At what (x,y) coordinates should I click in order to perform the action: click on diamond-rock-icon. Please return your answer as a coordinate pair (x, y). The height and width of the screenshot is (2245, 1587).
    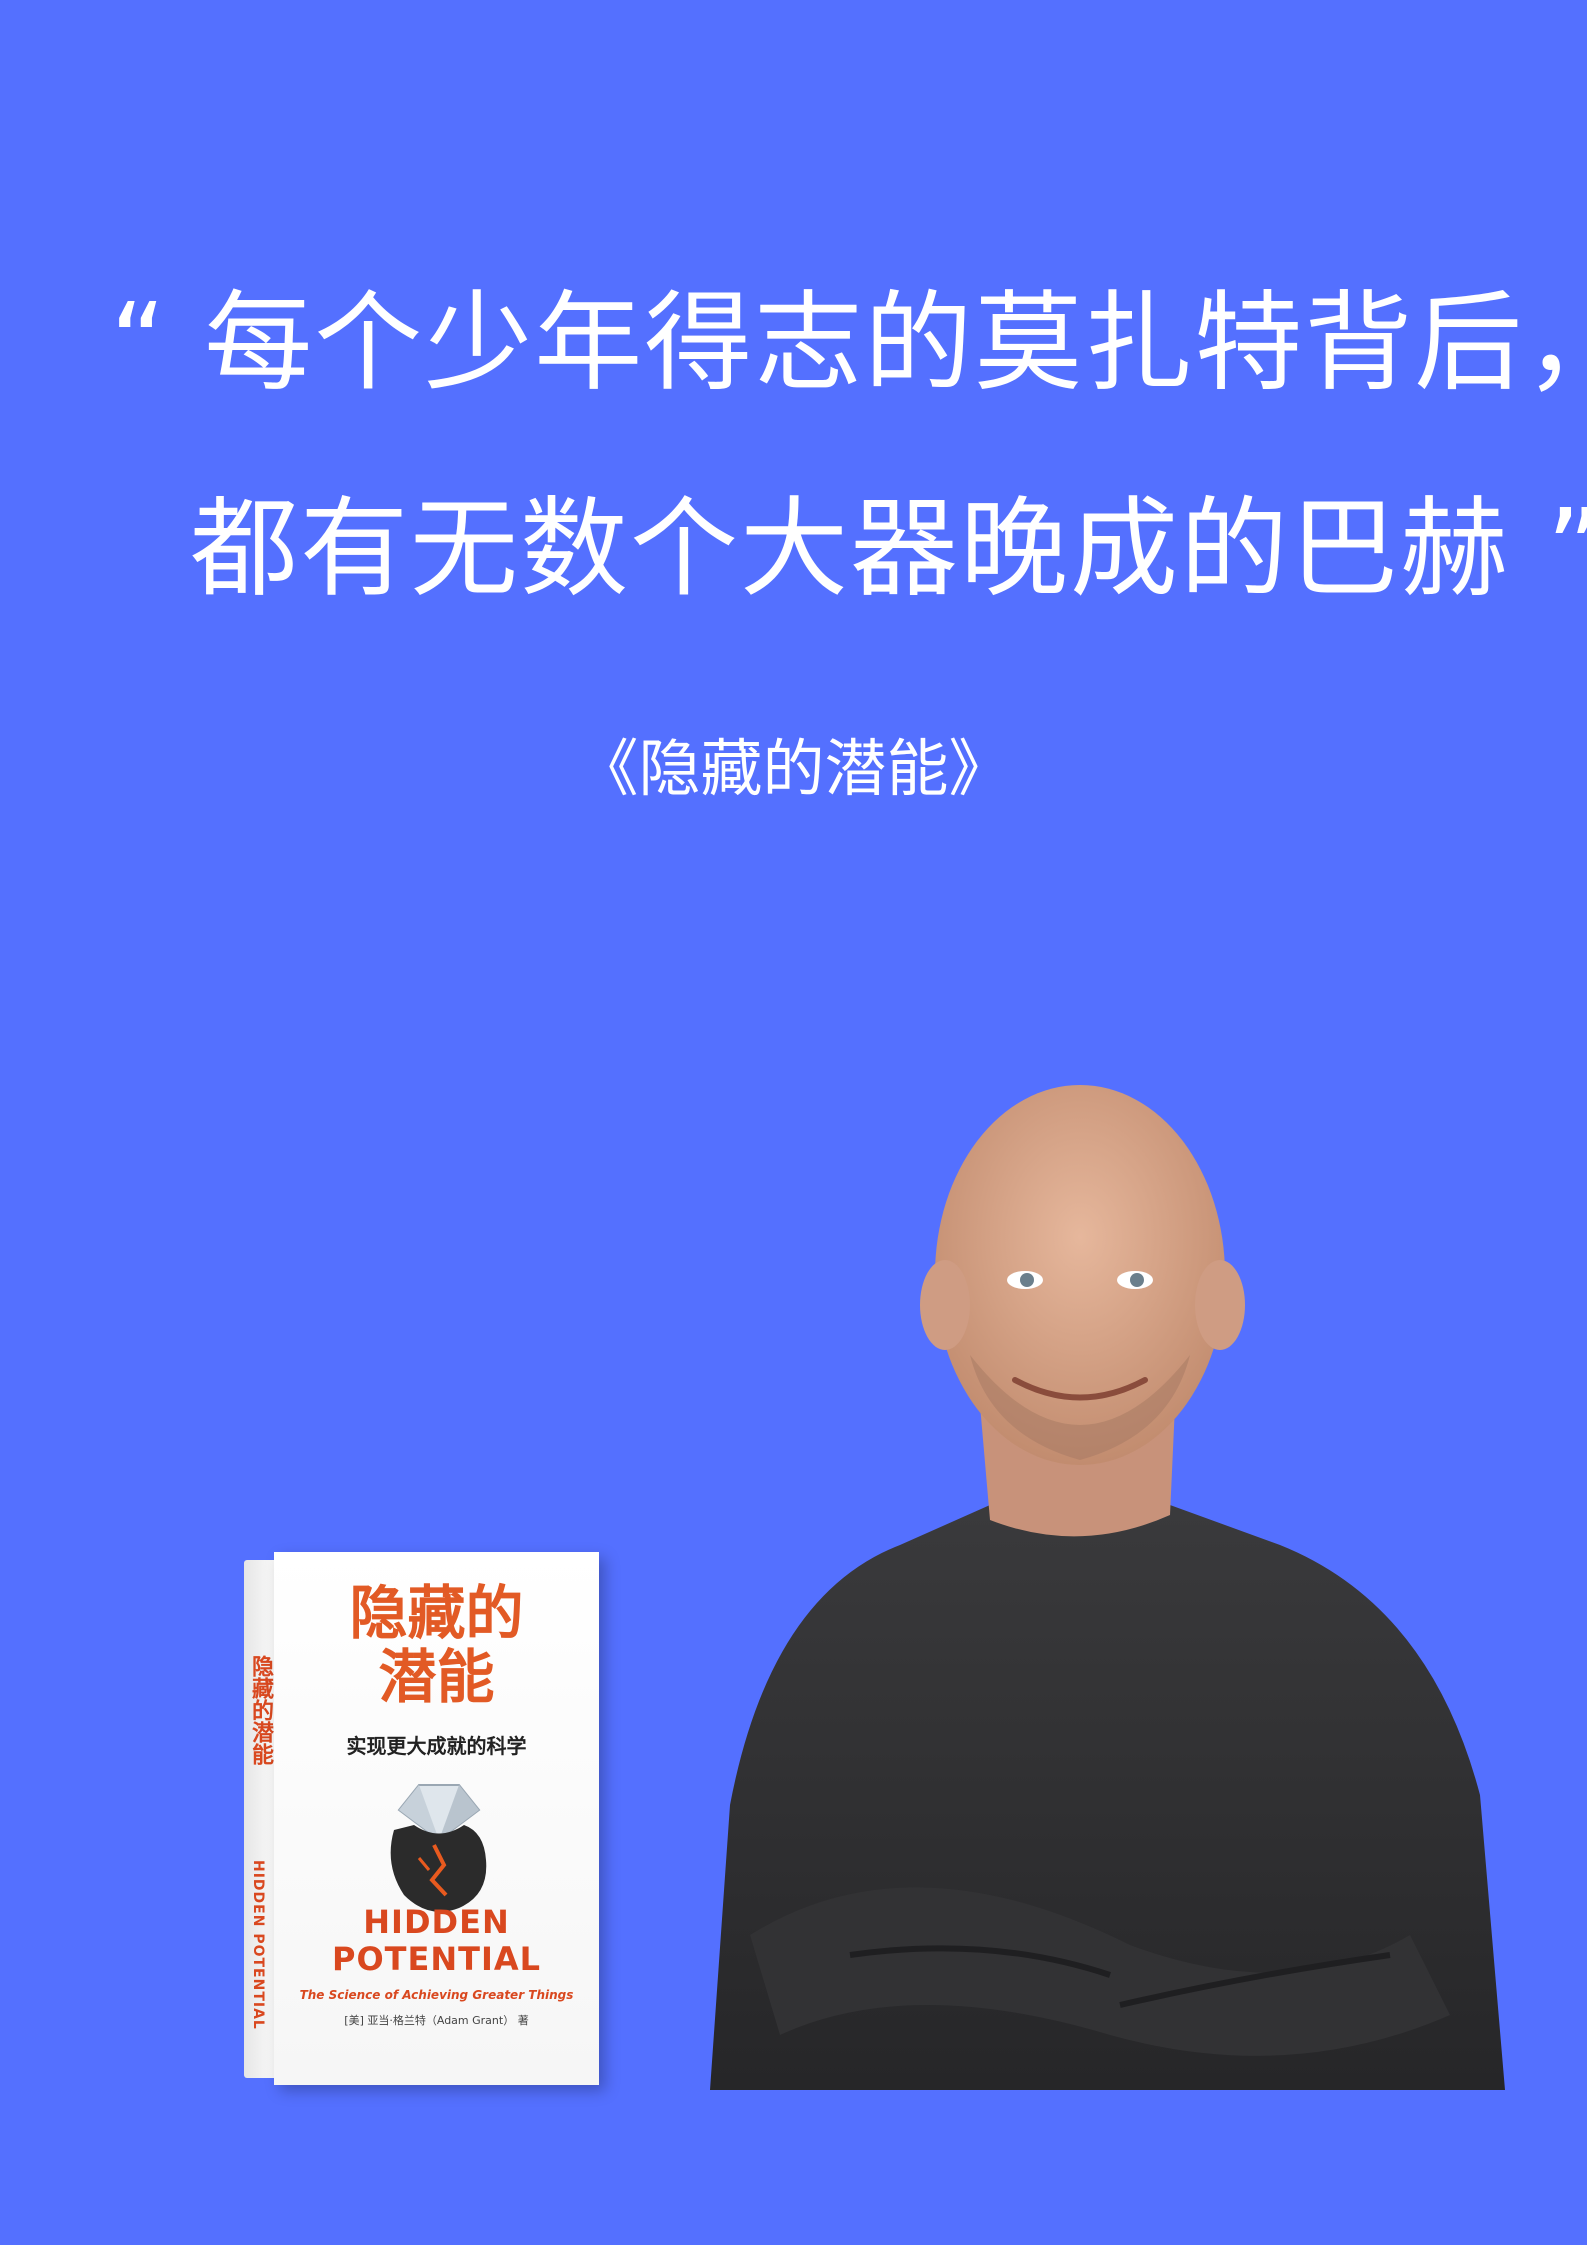
    Looking at the image, I should click on (438, 1848).